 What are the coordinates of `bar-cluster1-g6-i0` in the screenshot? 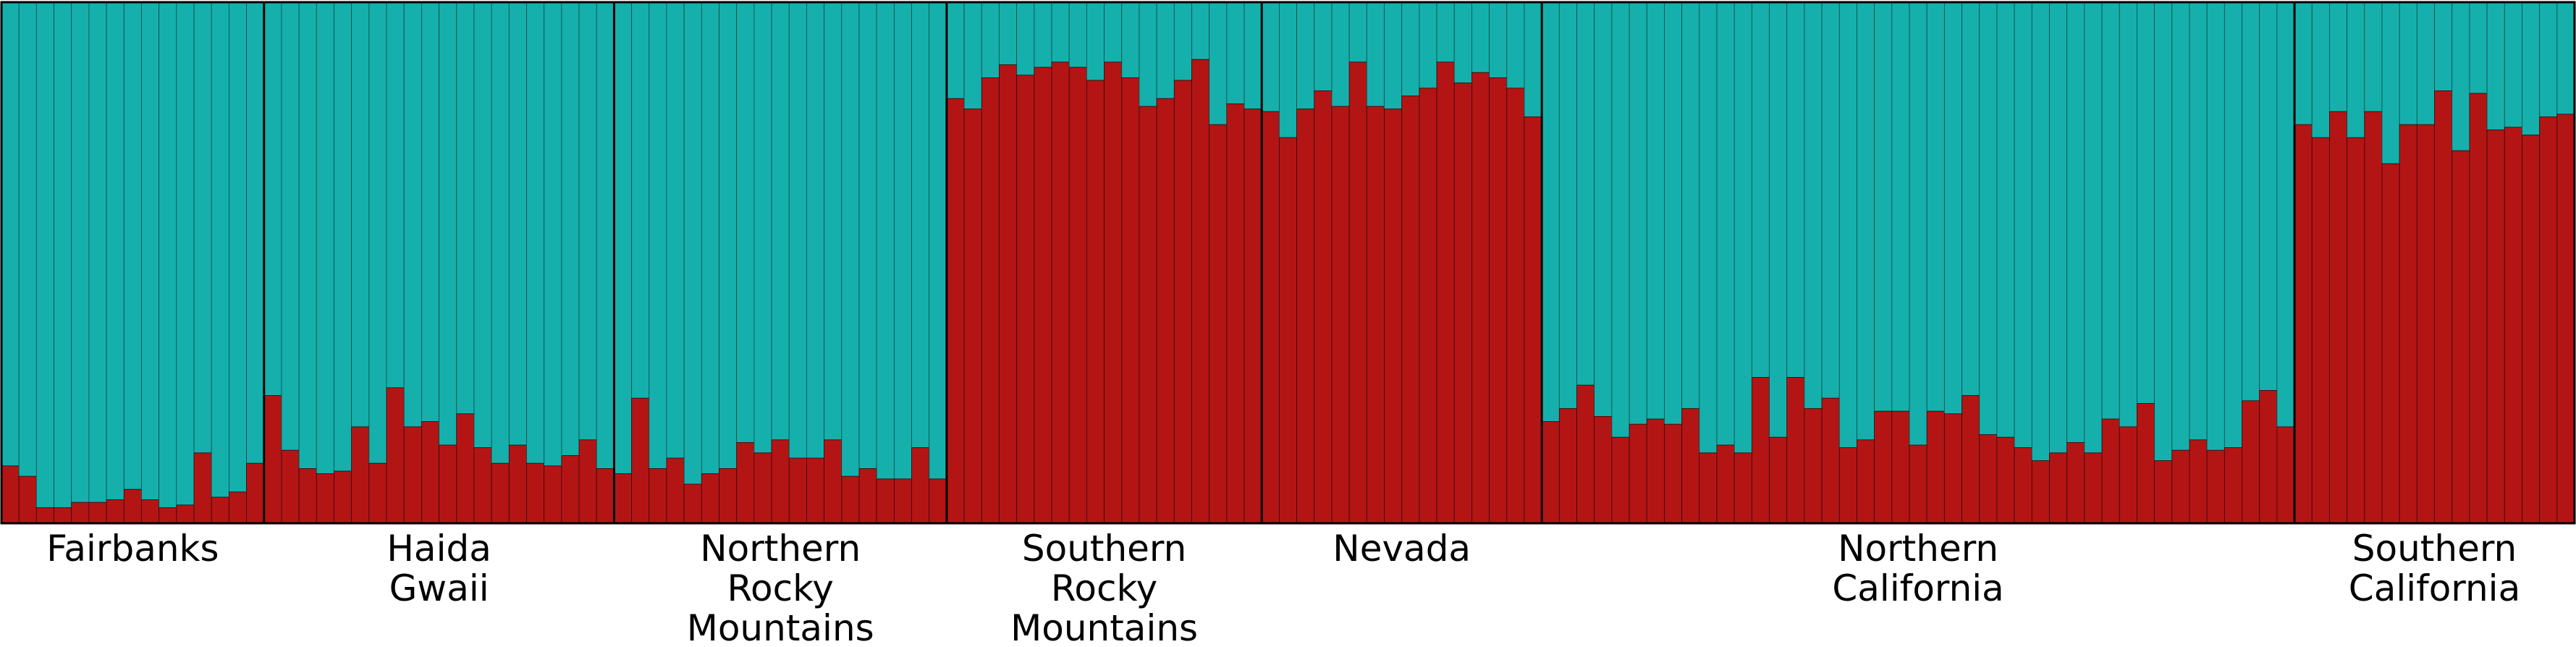 It's located at (2304, 324).